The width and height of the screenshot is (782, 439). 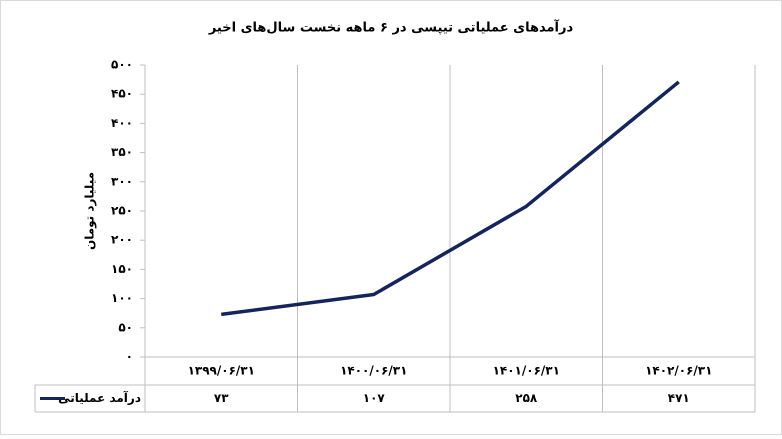 I want to click on y-tick-label: ۴۵۰, so click(x=122, y=94).